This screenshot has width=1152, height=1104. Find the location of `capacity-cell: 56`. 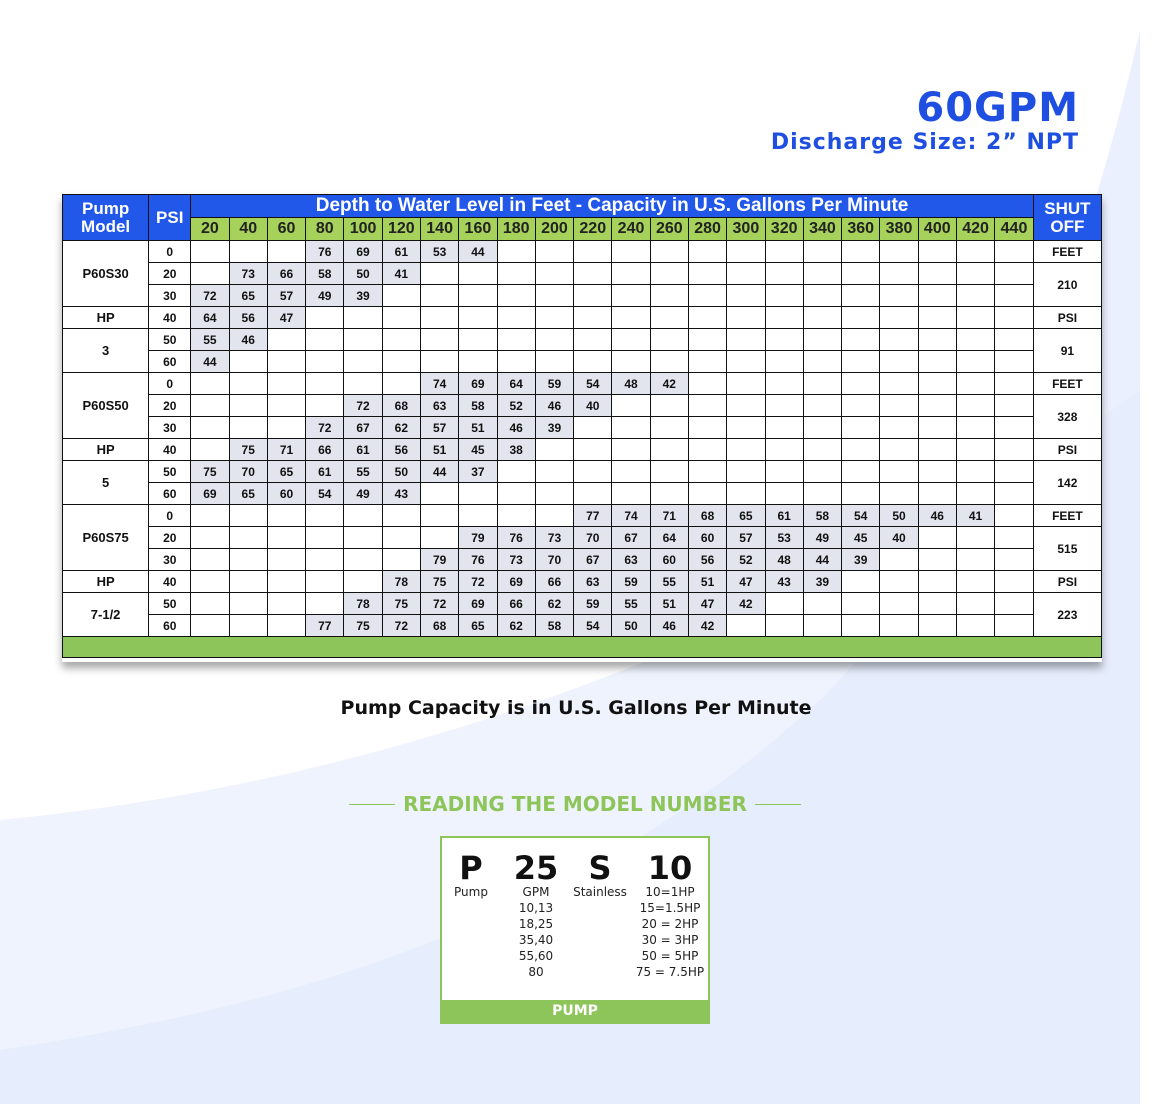

capacity-cell: 56 is located at coordinates (401, 449).